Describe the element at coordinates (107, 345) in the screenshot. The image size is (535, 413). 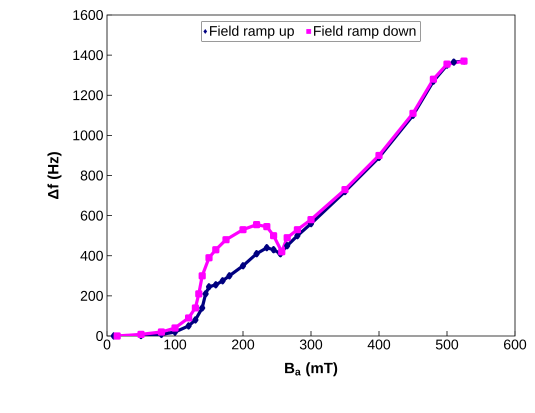
I see `x-tick-label: 0` at that location.